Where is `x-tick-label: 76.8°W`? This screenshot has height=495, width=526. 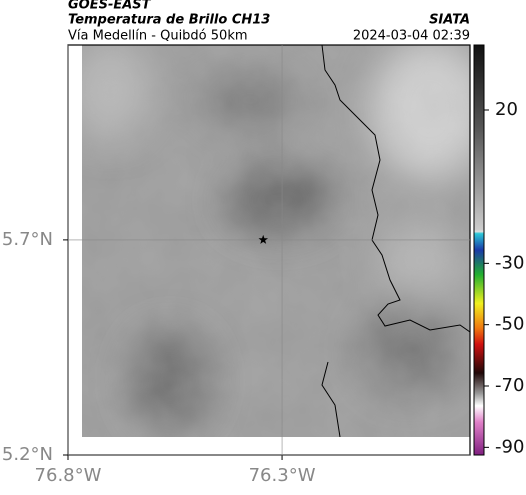 x-tick-label: 76.8°W is located at coordinates (68, 475).